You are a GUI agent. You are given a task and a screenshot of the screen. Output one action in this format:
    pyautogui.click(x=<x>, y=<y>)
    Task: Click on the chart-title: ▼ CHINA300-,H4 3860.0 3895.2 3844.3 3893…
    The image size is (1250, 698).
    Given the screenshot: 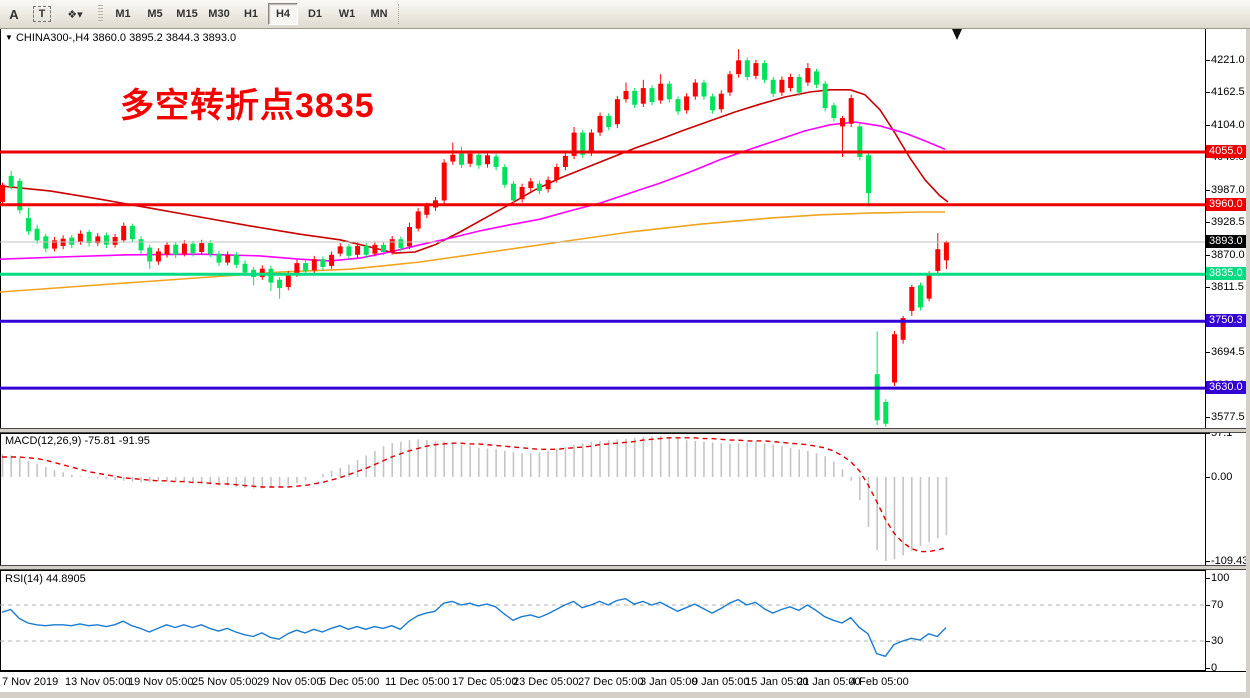 What is the action you would take?
    pyautogui.click(x=120, y=38)
    